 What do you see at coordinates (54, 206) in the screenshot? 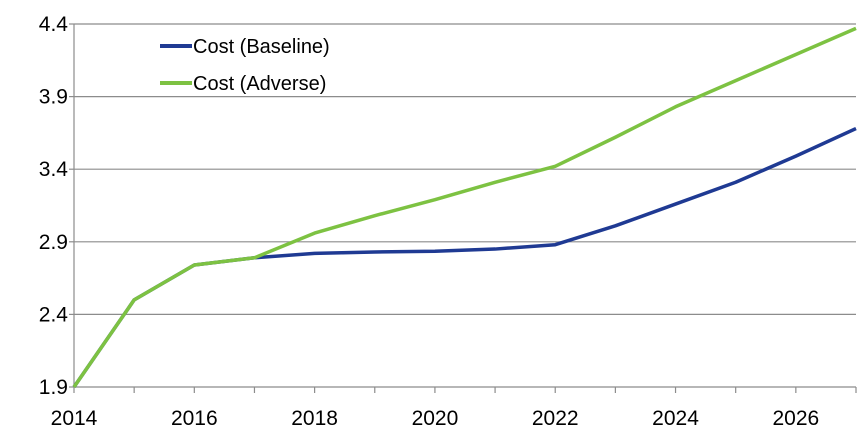
I see `y-axis-tick-labels: 1.9 2.4 2.9 3.4 3.9 4.4` at bounding box center [54, 206].